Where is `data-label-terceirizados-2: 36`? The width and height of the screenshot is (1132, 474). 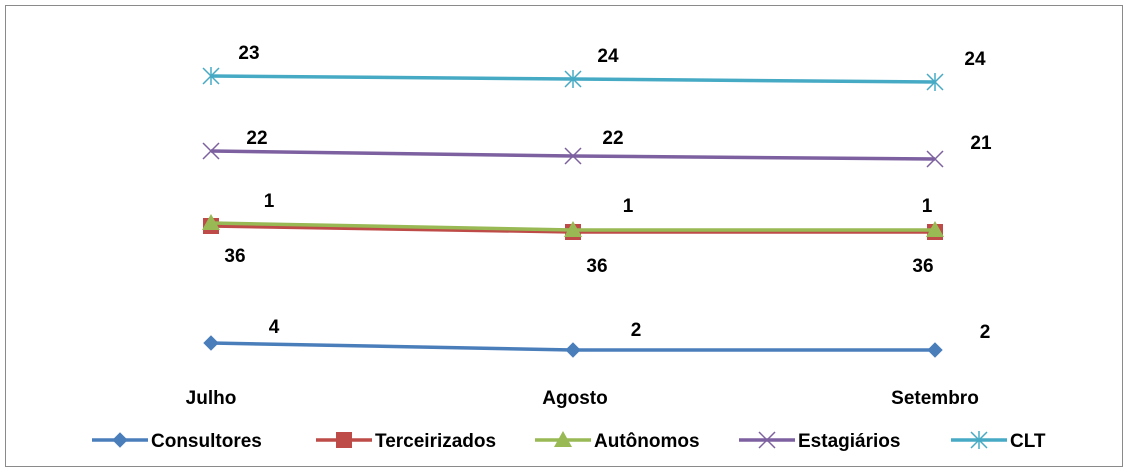
data-label-terceirizados-2: 36 is located at coordinates (596, 266).